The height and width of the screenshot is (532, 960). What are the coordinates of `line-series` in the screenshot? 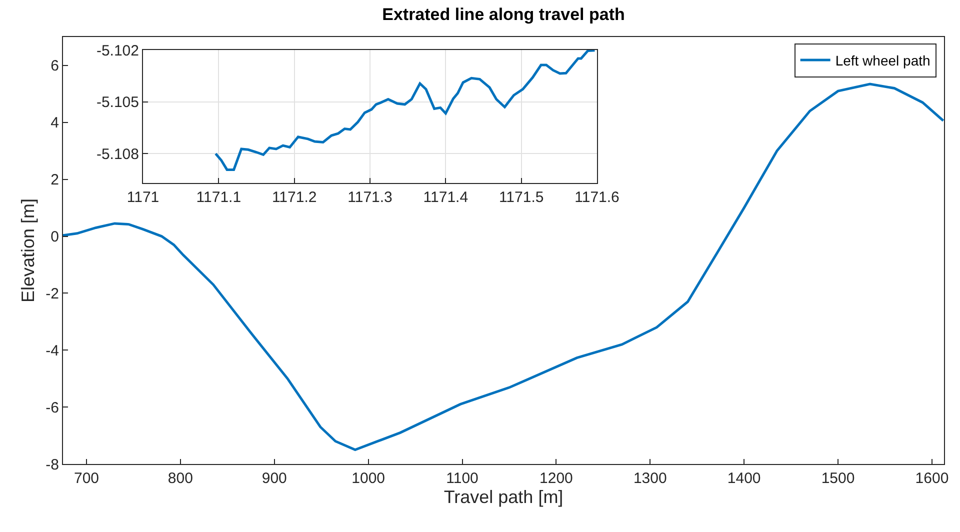 It's located at (405, 110).